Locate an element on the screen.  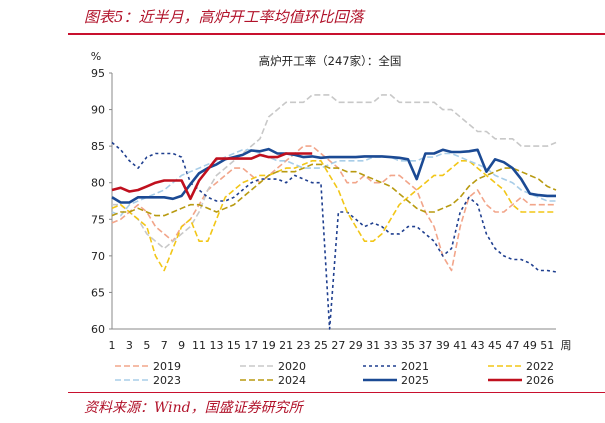
y-axis-unit: % is located at coordinates (96, 56).